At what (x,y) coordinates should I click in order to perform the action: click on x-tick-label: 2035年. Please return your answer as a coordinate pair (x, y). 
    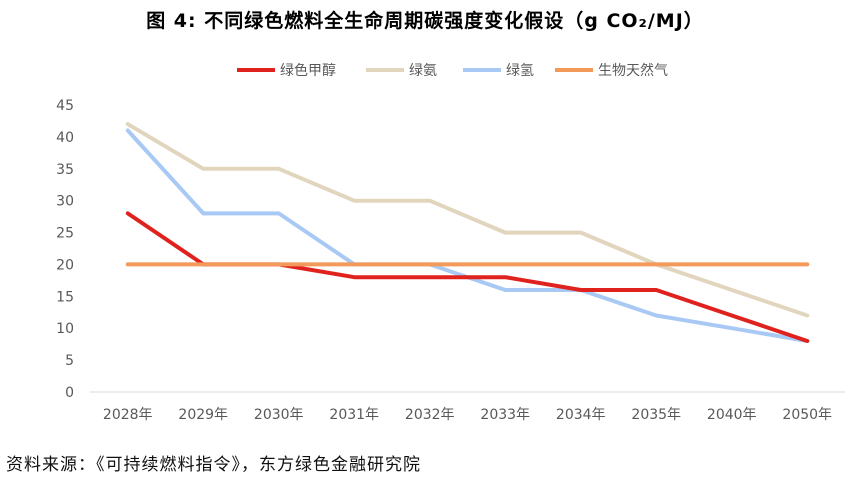
    Looking at the image, I should click on (656, 415).